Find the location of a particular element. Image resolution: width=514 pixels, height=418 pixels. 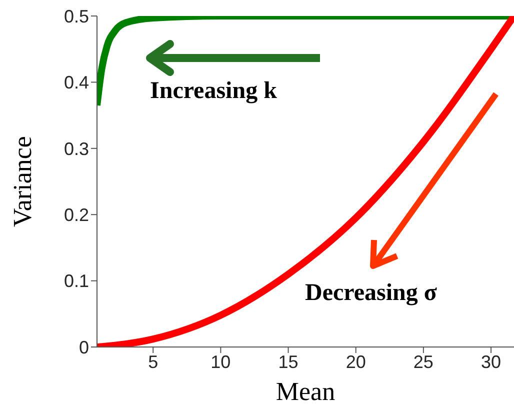

x-tick-label: 10 is located at coordinates (220, 362).